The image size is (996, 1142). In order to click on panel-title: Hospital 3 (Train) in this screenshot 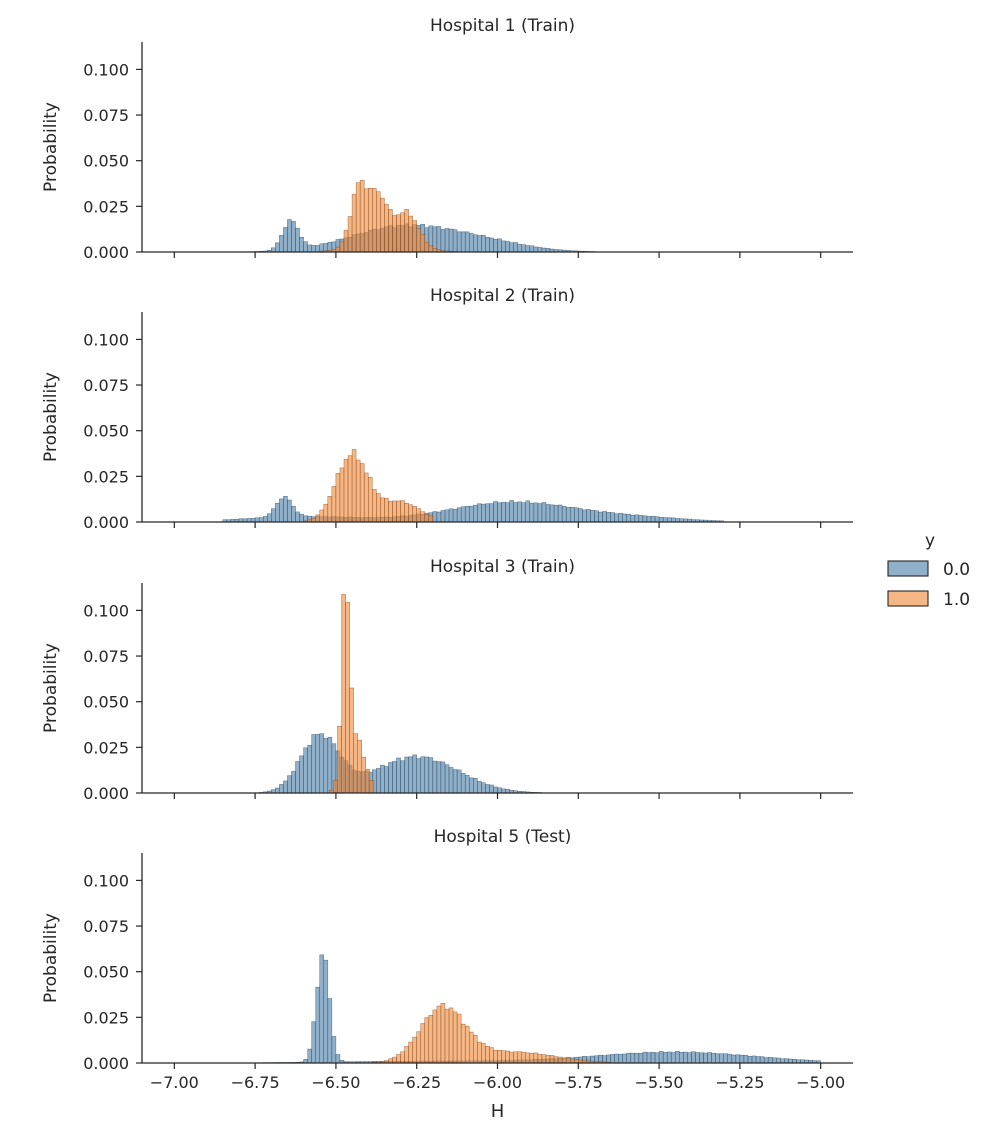, I will do `click(502, 567)`.